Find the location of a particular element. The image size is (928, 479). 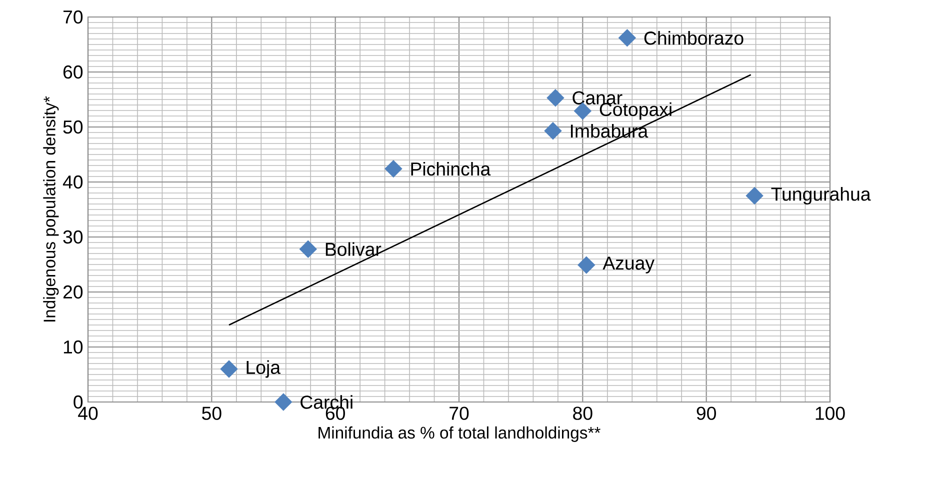

x-tick-label: 70 is located at coordinates (459, 413).